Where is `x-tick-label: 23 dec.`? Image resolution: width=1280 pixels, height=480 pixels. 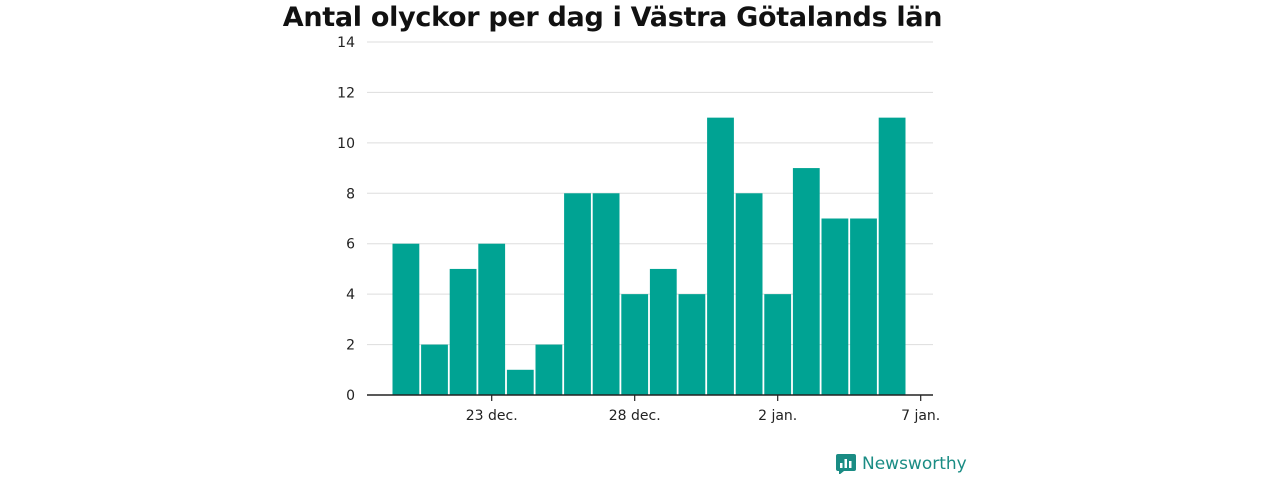
x-tick-label: 23 dec. is located at coordinates (492, 416).